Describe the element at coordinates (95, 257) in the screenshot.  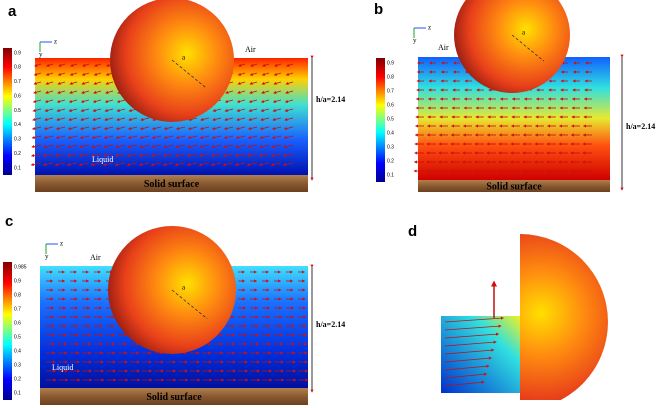
I see `air-label: Air` at that location.